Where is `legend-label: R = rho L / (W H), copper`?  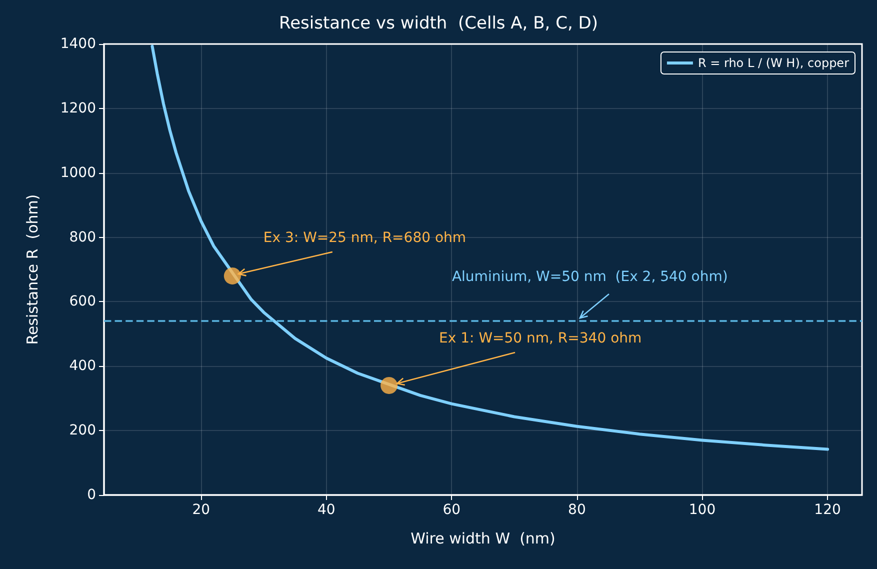 legend-label: R = rho L / (W H), copper is located at coordinates (774, 63).